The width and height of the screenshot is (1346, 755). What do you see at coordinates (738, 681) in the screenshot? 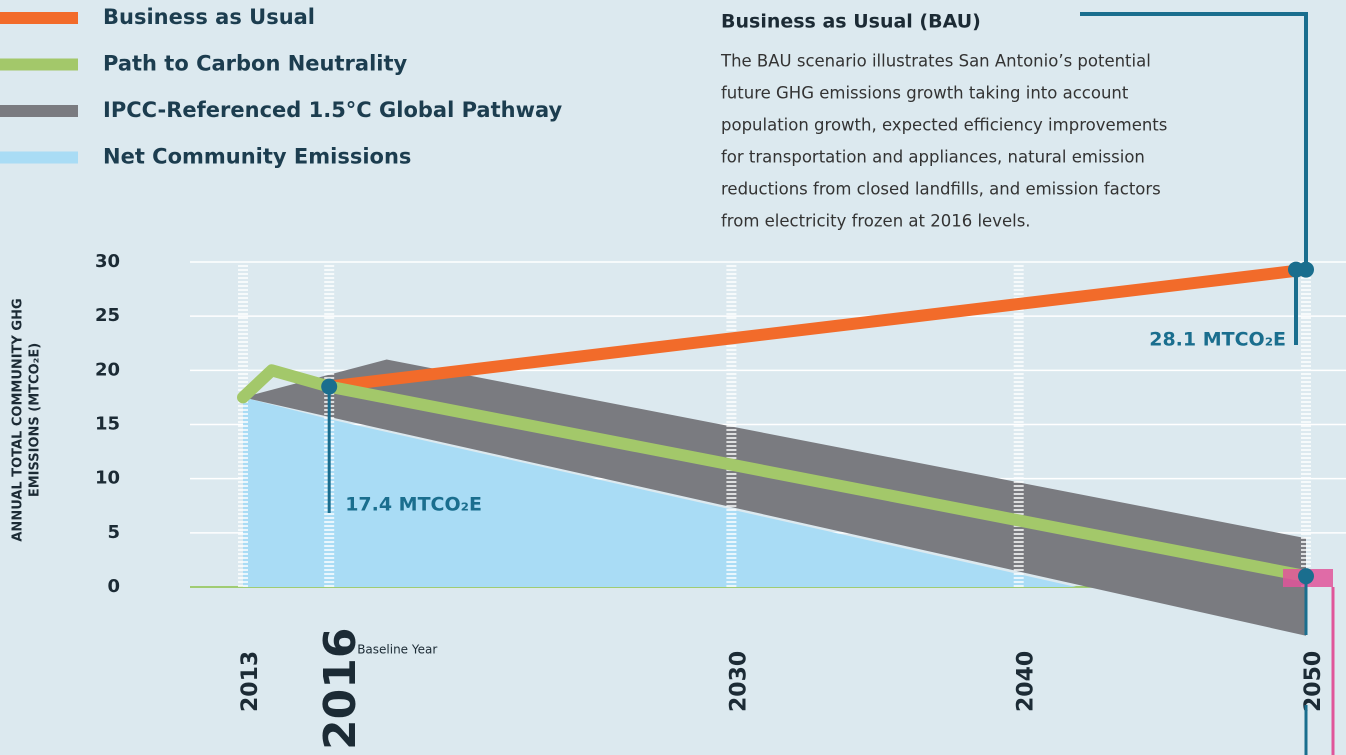
I see `x-tick-label: 2030` at bounding box center [738, 681].